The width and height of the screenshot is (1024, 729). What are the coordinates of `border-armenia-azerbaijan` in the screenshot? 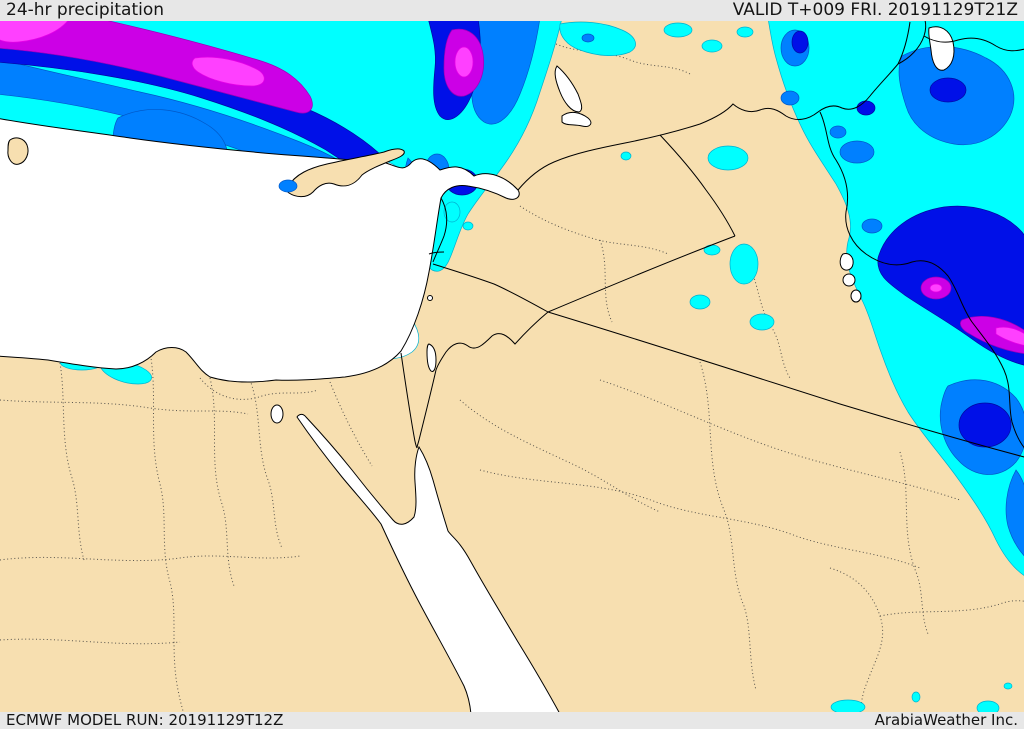 It's located at (973, 43).